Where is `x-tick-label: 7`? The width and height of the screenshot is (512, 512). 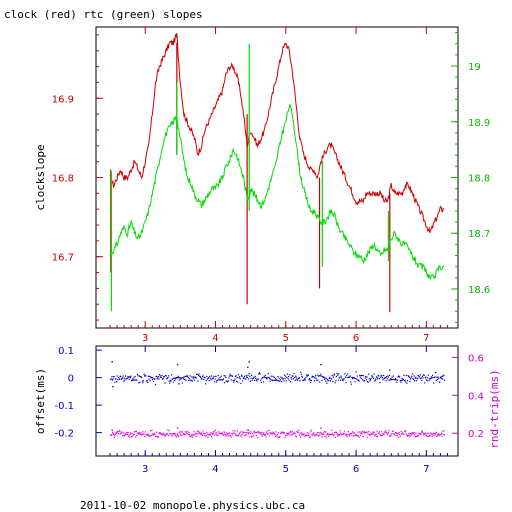 x-tick-label: 7 is located at coordinates (426, 469).